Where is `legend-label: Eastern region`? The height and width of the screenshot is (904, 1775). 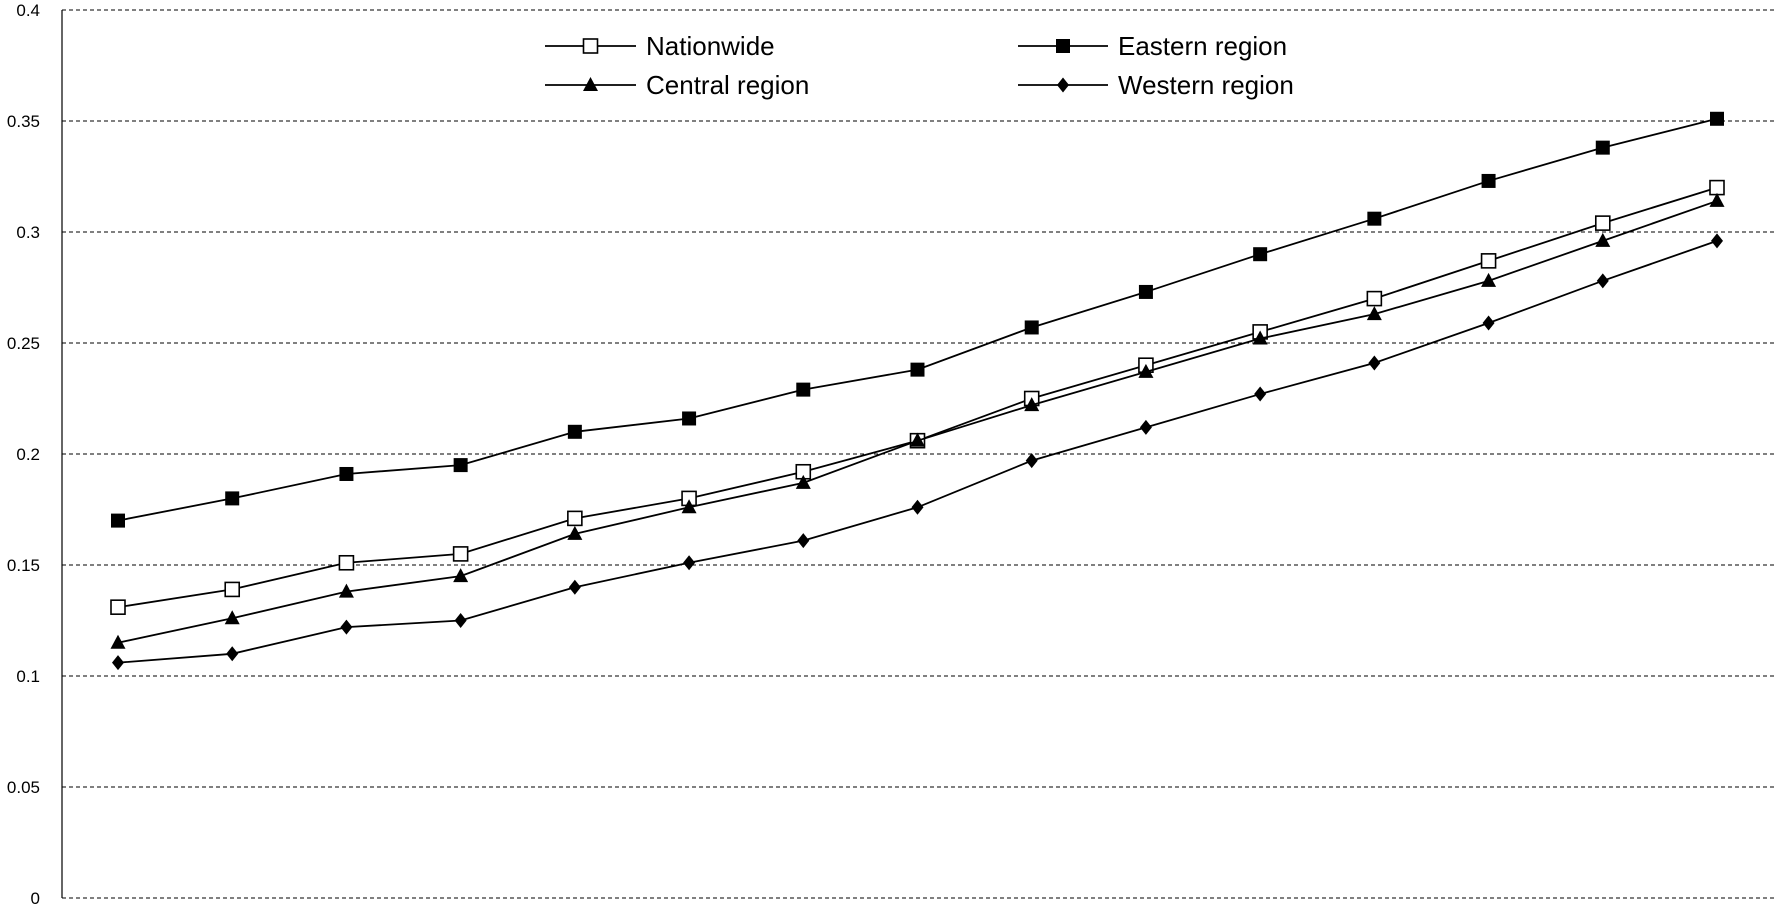 legend-label: Eastern region is located at coordinates (1202, 46).